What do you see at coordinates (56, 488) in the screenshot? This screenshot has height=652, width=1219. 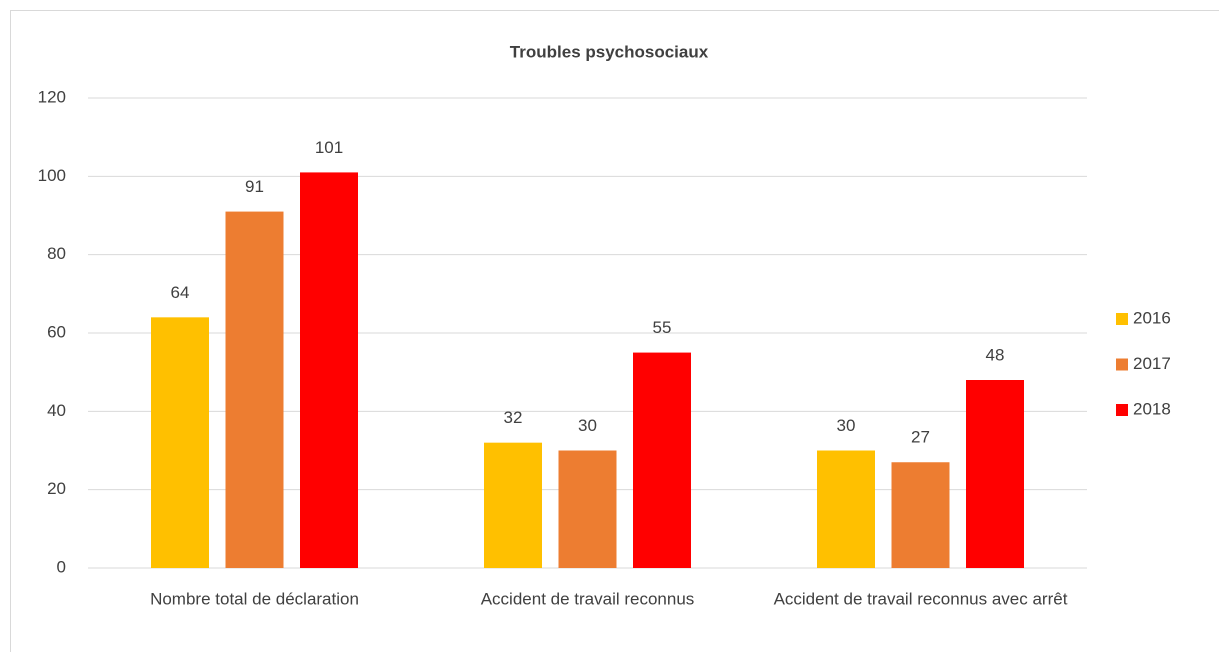 I see `y-tick-label: 20` at bounding box center [56, 488].